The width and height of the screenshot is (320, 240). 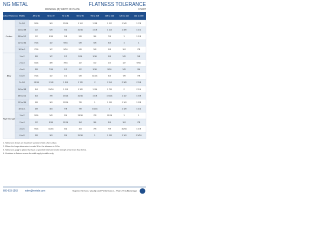 What do you see at coordinates (35, 191) in the screenshot?
I see `footer-email: sales@metals.com` at bounding box center [35, 191].